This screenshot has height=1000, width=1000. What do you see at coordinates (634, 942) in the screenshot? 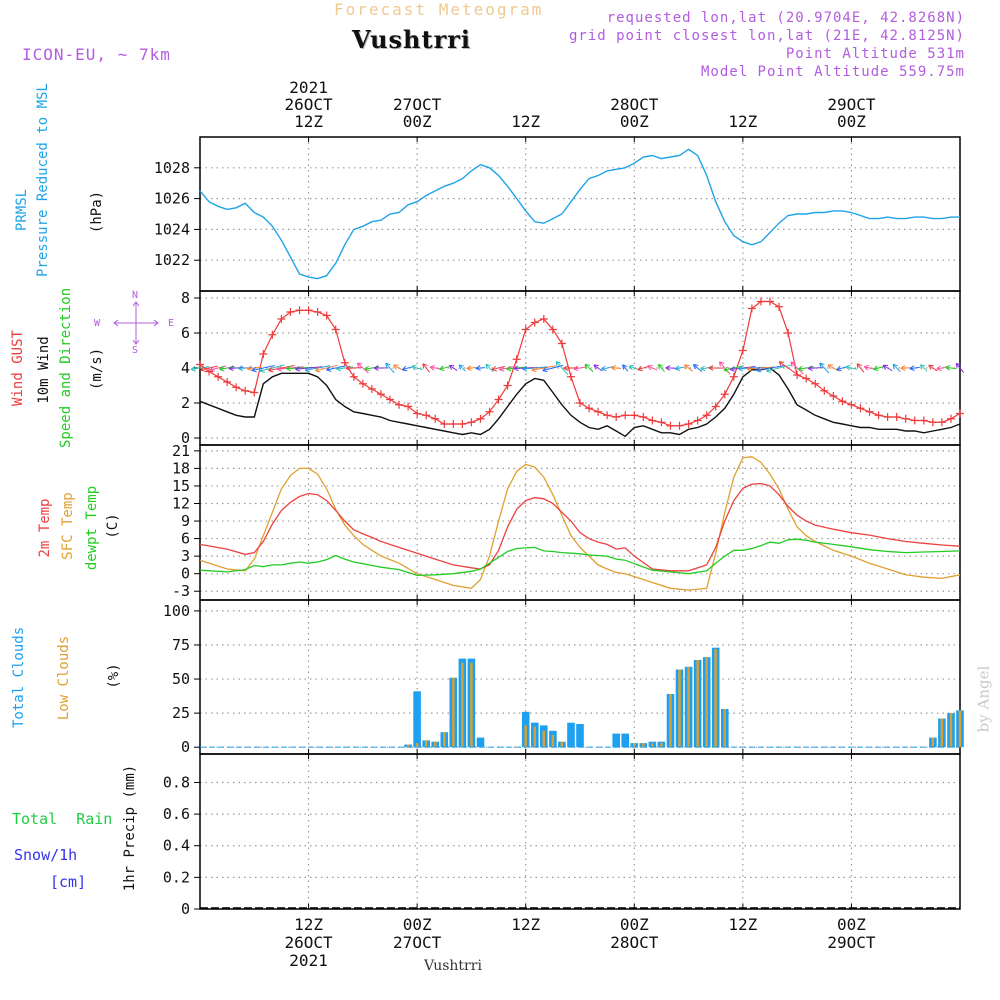
I see `bottom-day-label: 28OCT` at bounding box center [634, 942].